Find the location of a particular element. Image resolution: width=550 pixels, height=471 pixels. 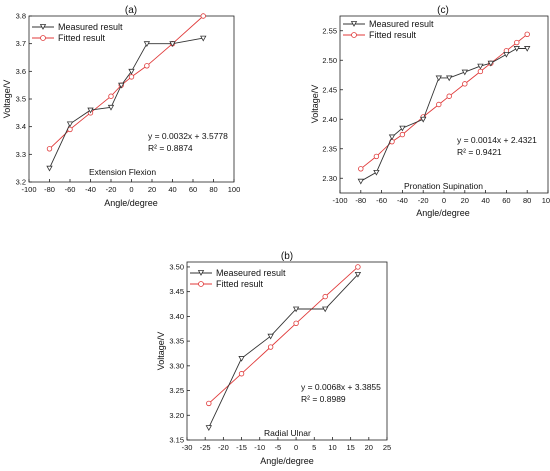

y-tick-label: 3.7 is located at coordinates (21, 43).